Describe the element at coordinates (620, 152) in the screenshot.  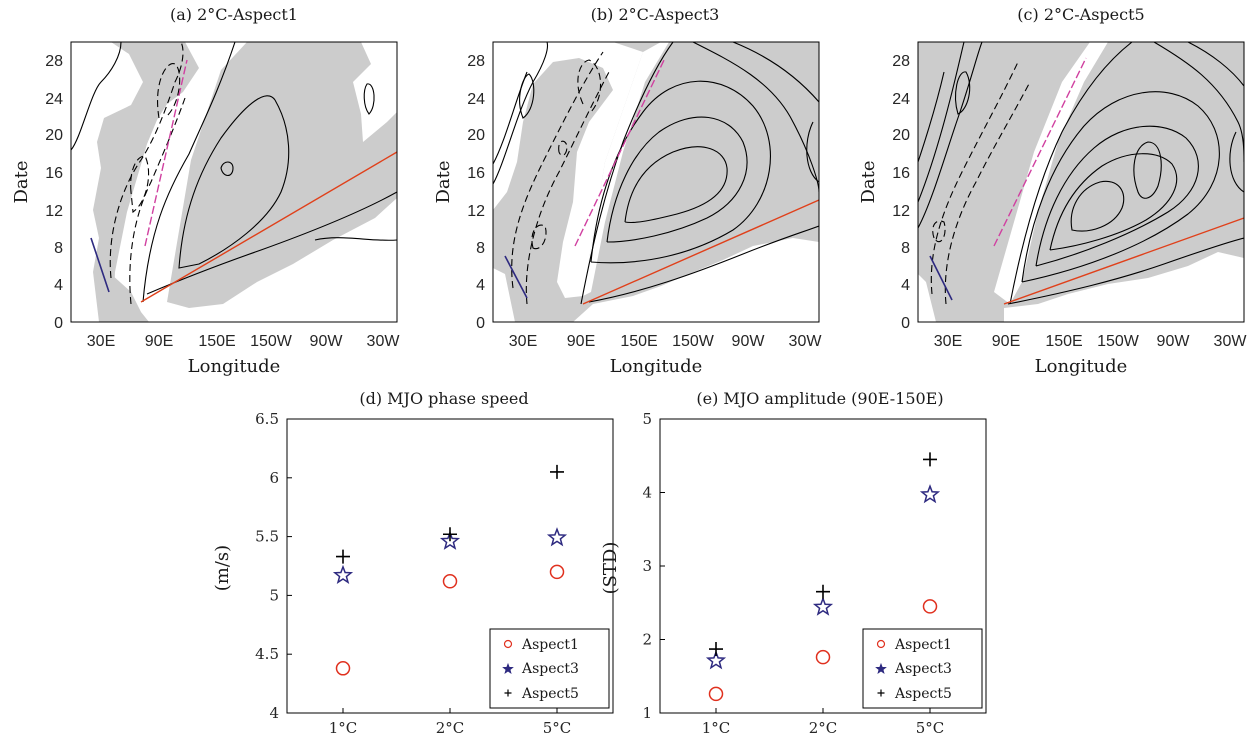
I see `panel-b-magenta-line` at that location.